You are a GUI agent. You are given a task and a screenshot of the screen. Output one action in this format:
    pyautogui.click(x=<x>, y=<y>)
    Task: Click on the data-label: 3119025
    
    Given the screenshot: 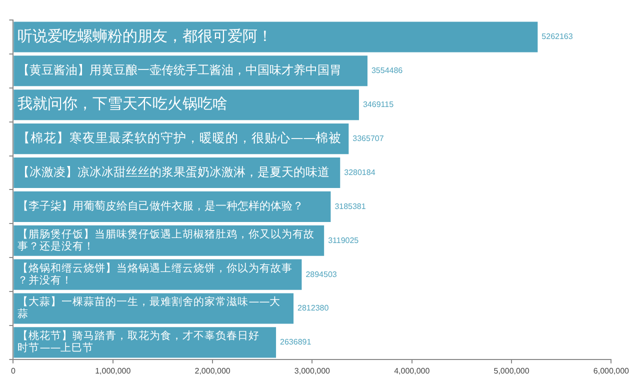 What is the action you would take?
    pyautogui.click(x=344, y=240)
    